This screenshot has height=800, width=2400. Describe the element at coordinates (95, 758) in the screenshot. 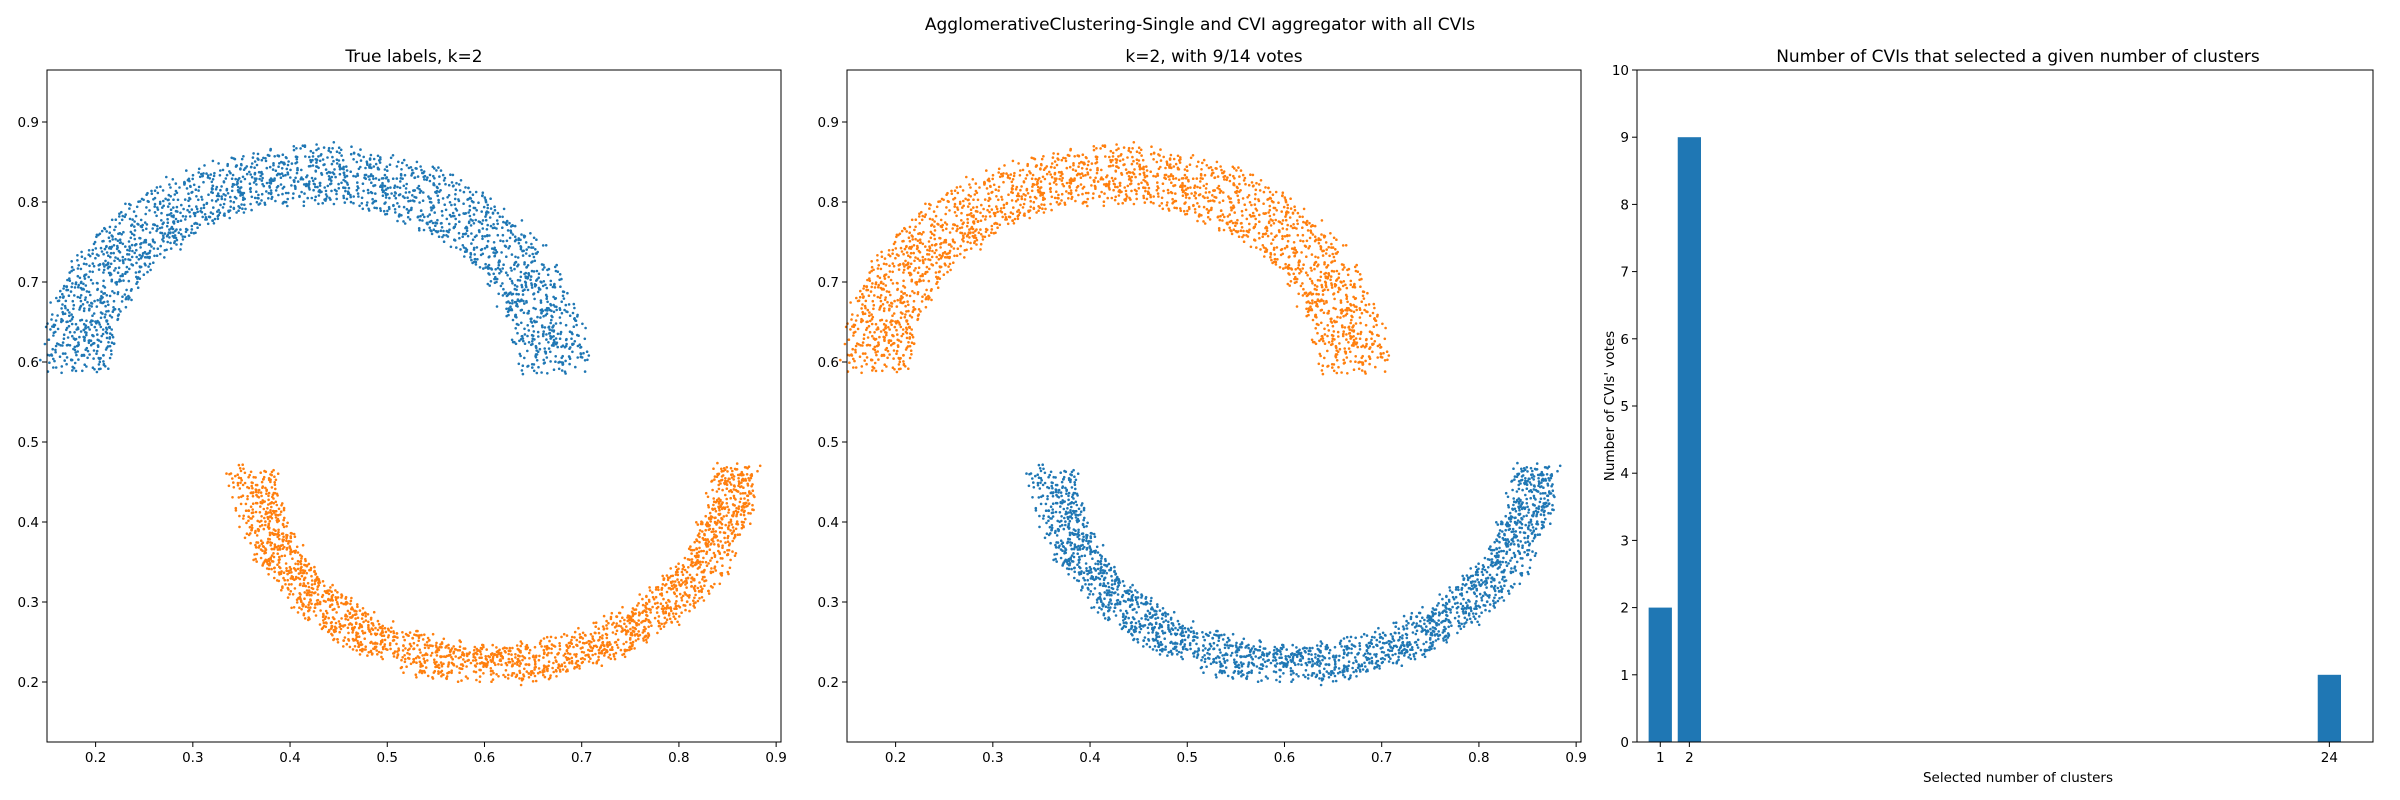

I see `x-tick-label: 0.2` at that location.